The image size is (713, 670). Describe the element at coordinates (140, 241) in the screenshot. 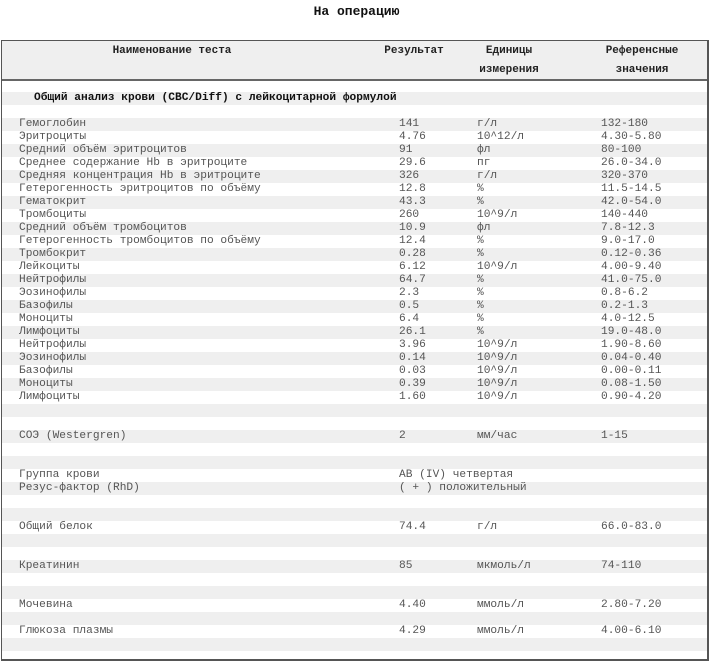

I see `test-name: Гетерогенность тромбоцитов по объёму` at that location.